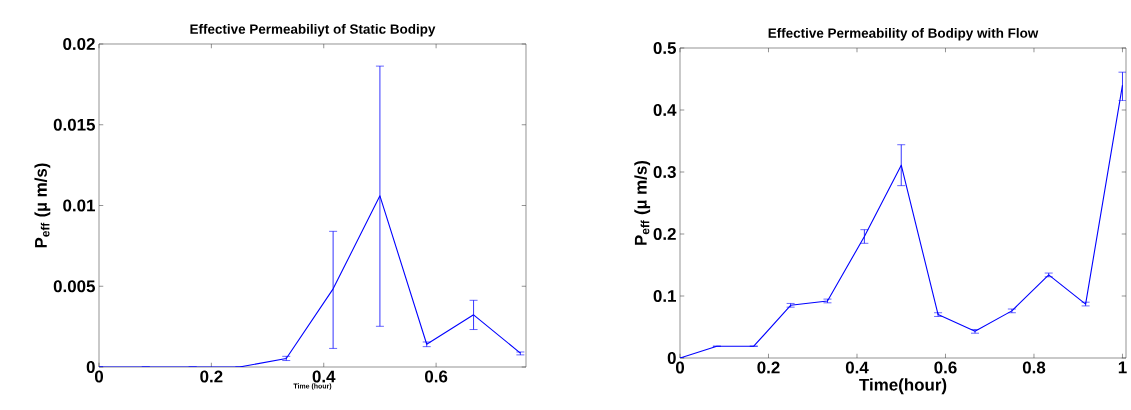 Image resolution: width=1131 pixels, height=410 pixels. I want to click on y-tick-label: 0.02, so click(79, 44).